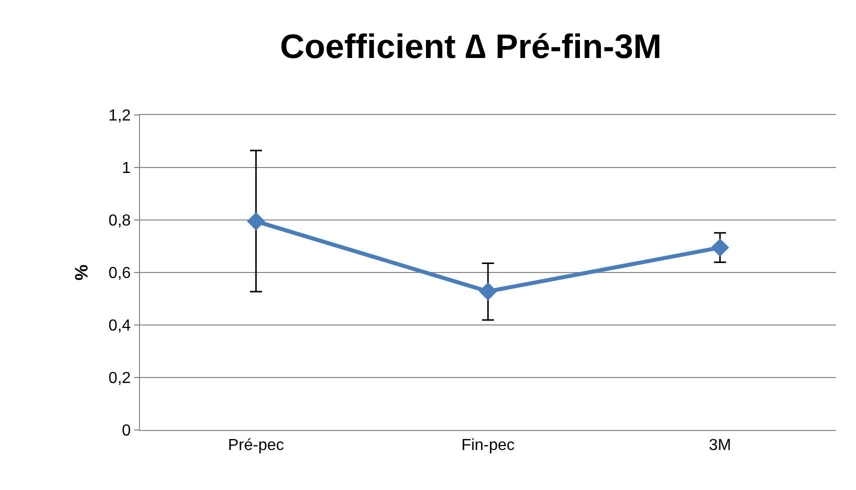 This screenshot has width=856, height=490. I want to click on x-tick-label: Fin-pec, so click(488, 445).